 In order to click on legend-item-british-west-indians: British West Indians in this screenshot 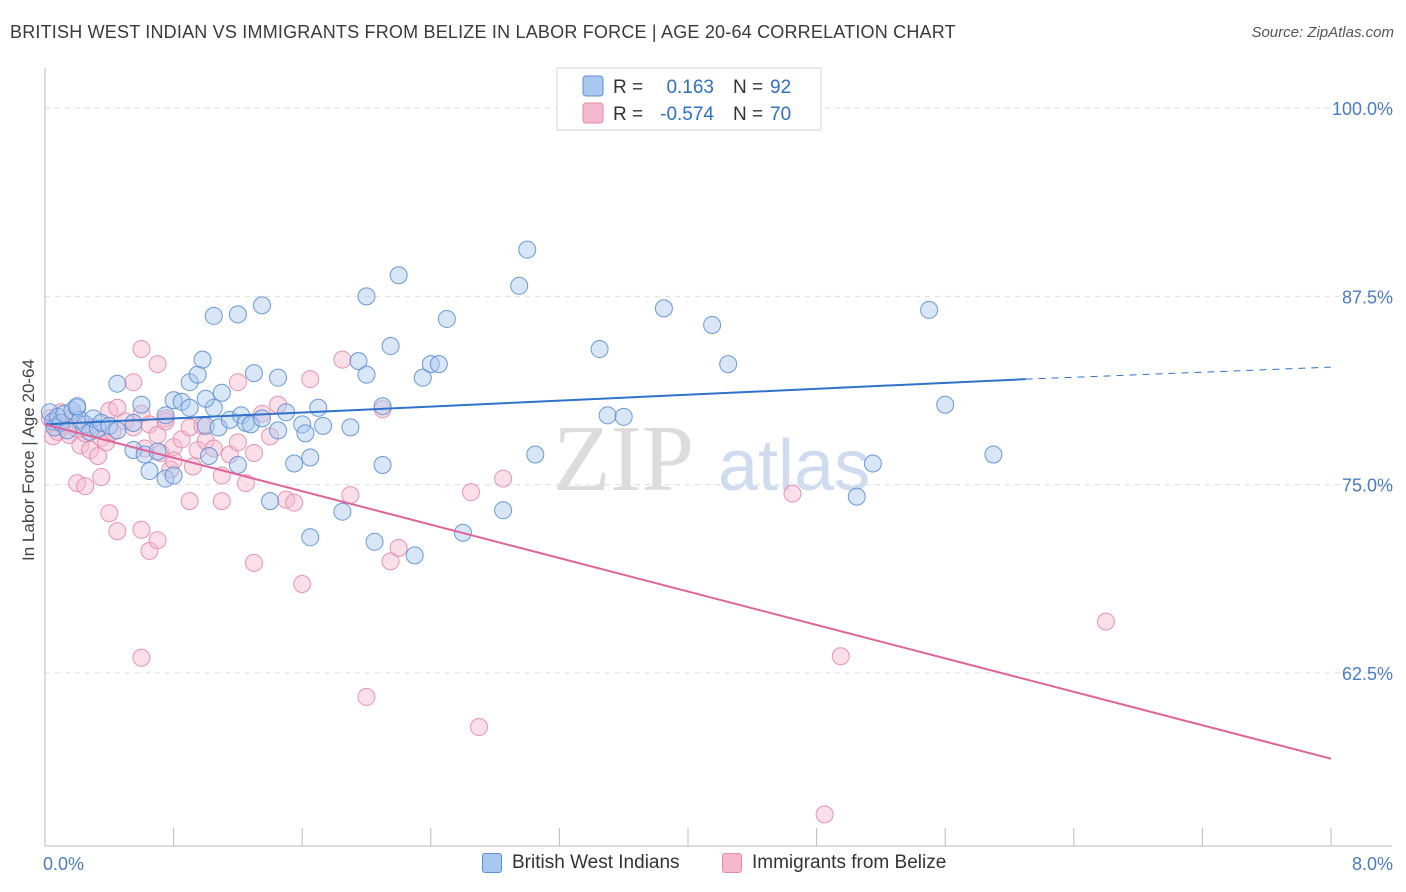, I will do `click(581, 863)`.